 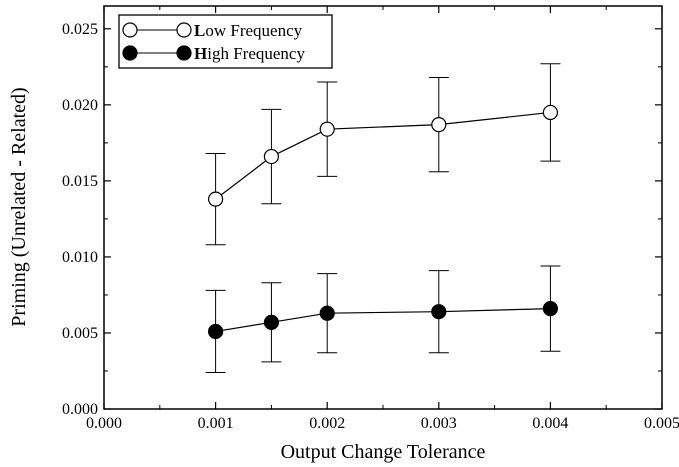 I want to click on y-axis-title: Priming (Unrelated - Related), so click(x=19, y=206).